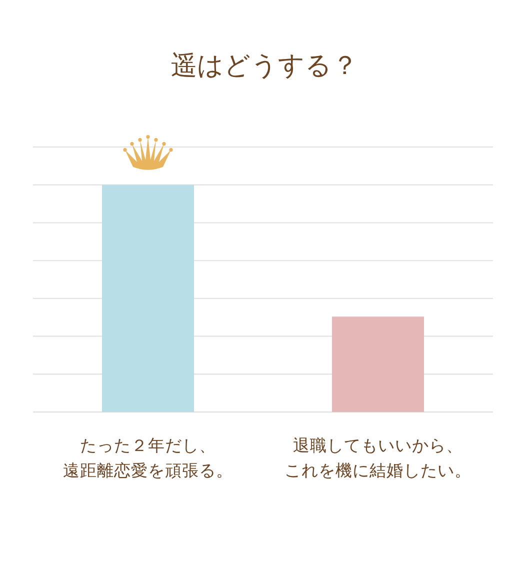 The width and height of the screenshot is (529, 568). What do you see at coordinates (148, 458) in the screenshot?
I see `x-tick-label: たった２年だし、遠距離恋愛を頑張る。` at bounding box center [148, 458].